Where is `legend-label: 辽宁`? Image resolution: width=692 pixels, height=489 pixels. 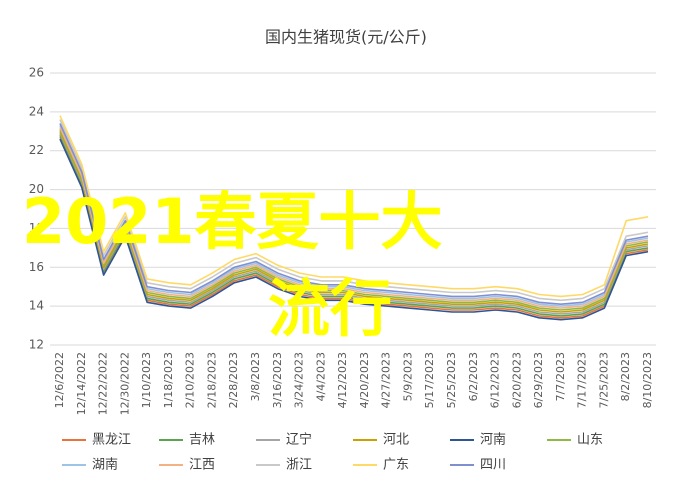
legend-label: 辽宁 is located at coordinates (299, 440).